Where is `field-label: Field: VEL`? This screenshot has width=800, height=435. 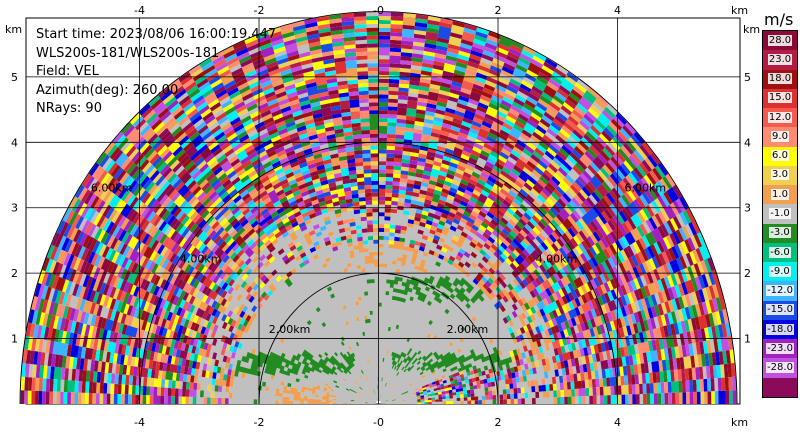
field-label: Field: VEL is located at coordinates (67, 71).